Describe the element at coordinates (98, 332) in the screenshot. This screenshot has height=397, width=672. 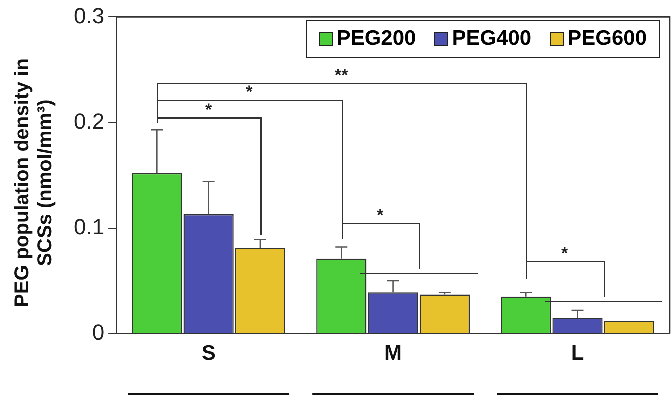
I see `y-tick-label: 0` at that location.